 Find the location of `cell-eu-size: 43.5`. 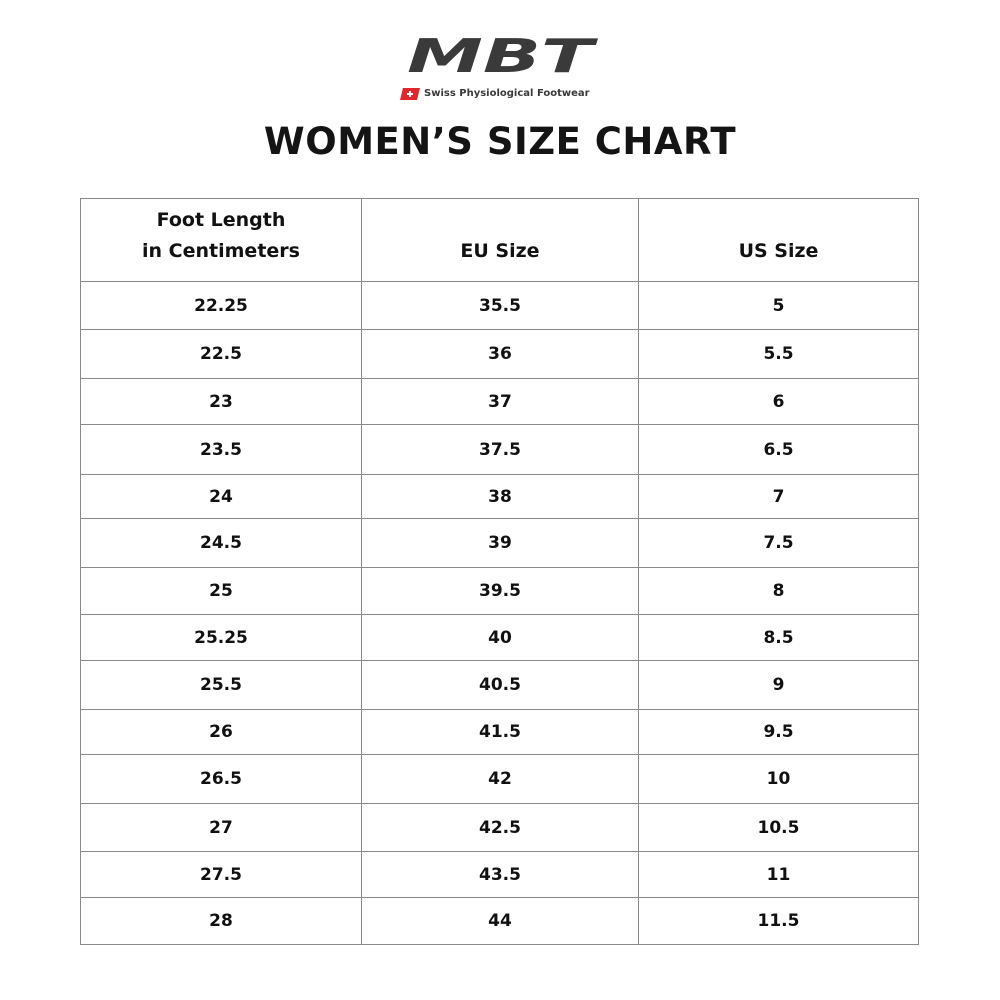

cell-eu-size: 43.5 is located at coordinates (500, 874).